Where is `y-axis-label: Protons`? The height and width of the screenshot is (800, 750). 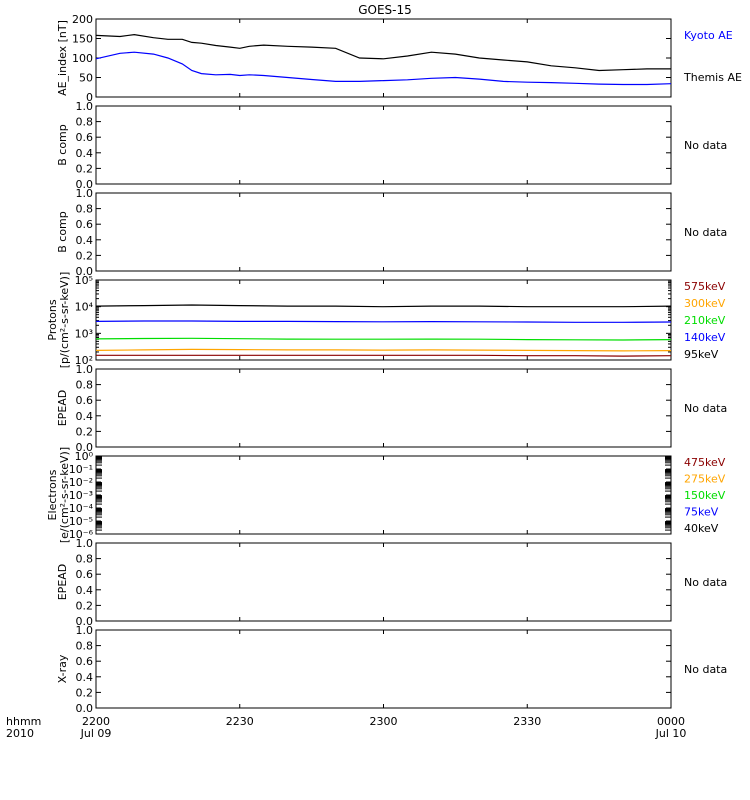 y-axis-label: Protons is located at coordinates (52, 319).